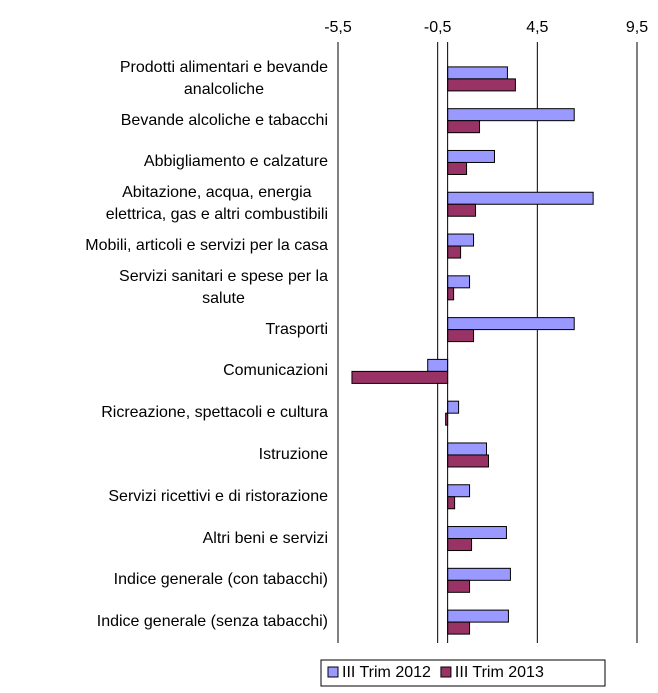 Image resolution: width=658 pixels, height=693 pixels. I want to click on y-tick-label: Indice generale (con tabacchi), so click(220, 580).